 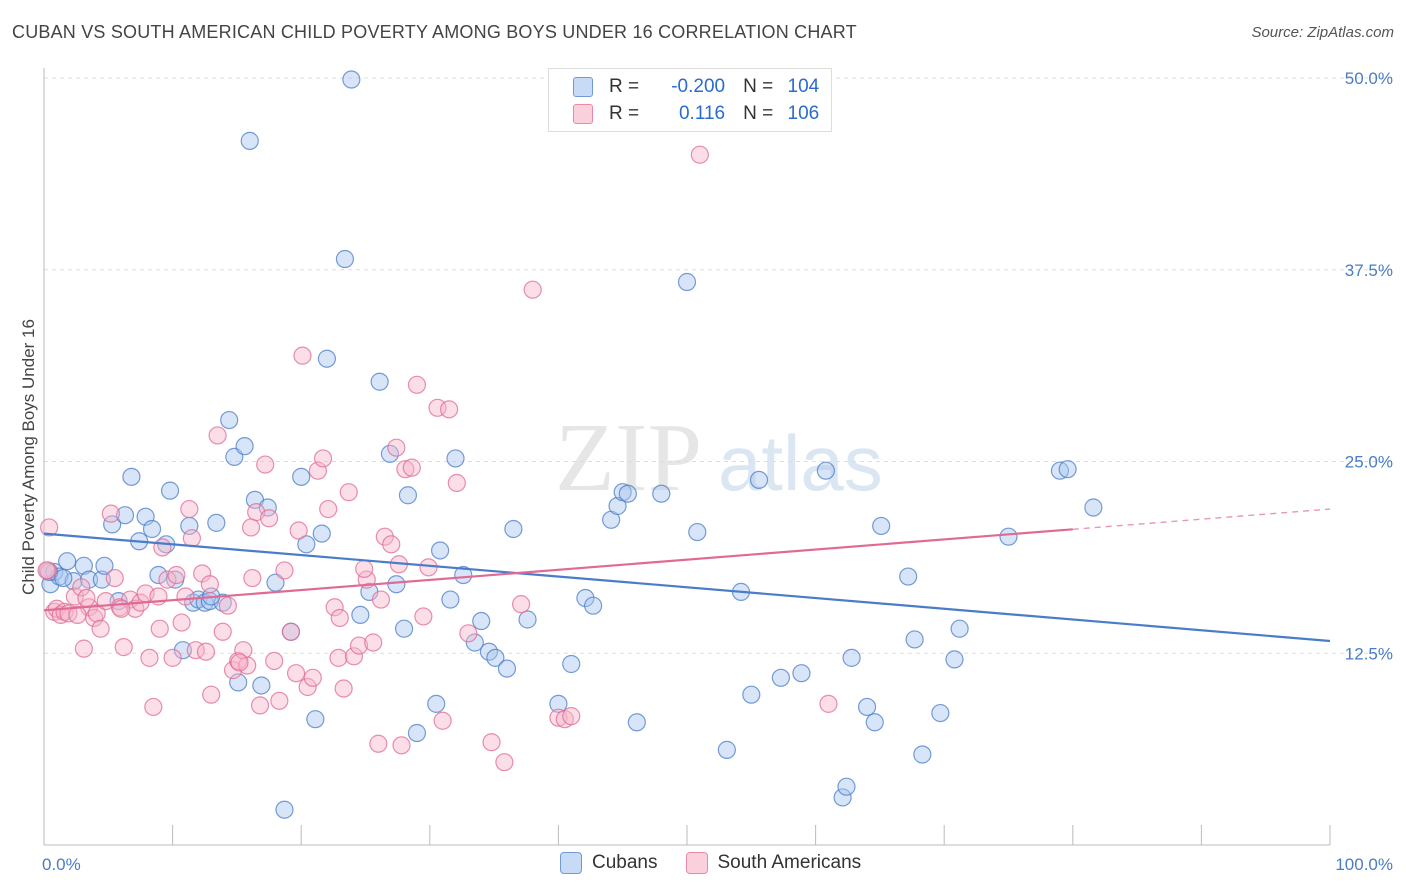 What do you see at coordinates (773, 863) in the screenshot?
I see `legend-item-south-americans: South Americans` at bounding box center [773, 863].